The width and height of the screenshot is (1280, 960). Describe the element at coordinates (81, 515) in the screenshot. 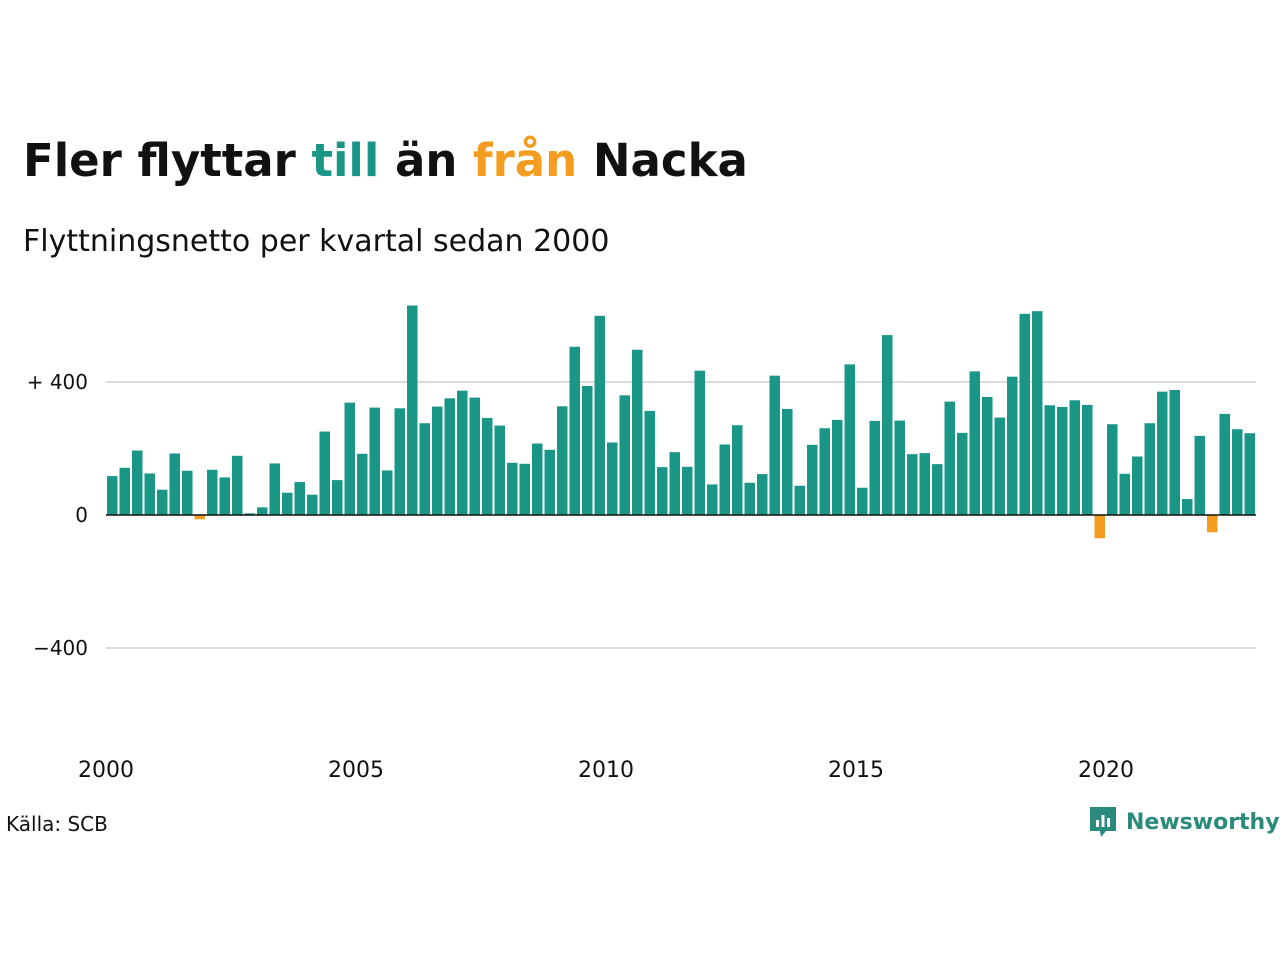

I see `y-tick-label: 0` at that location.